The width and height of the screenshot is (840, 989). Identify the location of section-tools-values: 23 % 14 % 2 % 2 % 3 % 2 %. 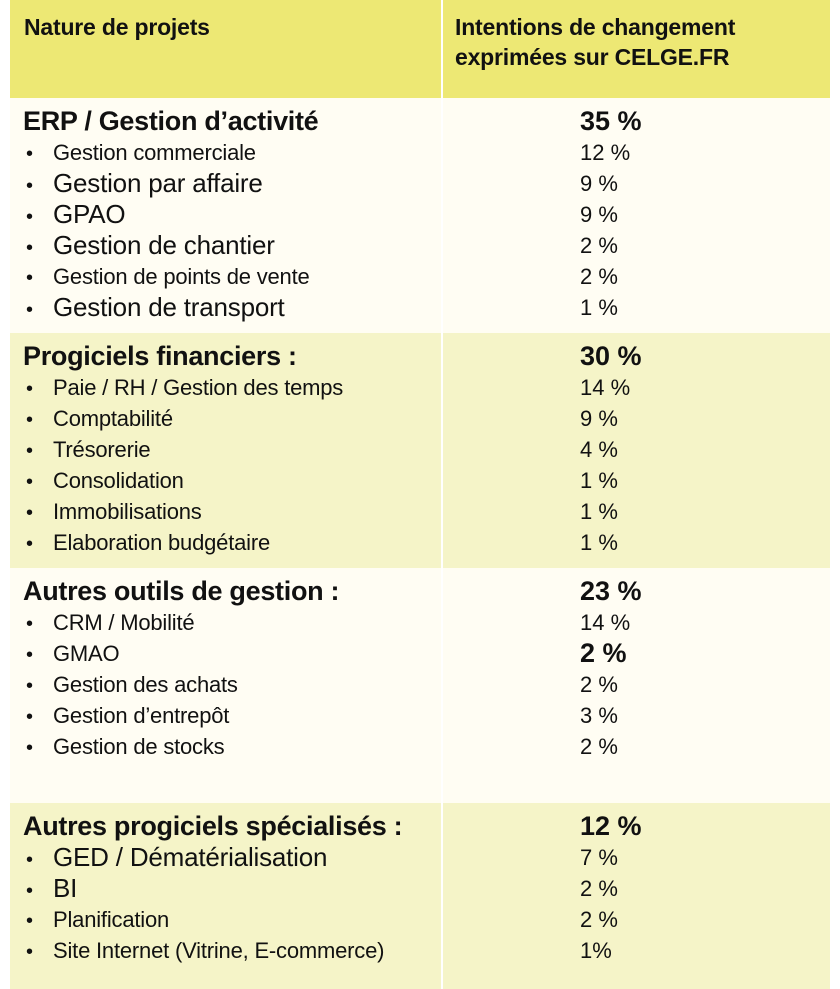
(636, 685).